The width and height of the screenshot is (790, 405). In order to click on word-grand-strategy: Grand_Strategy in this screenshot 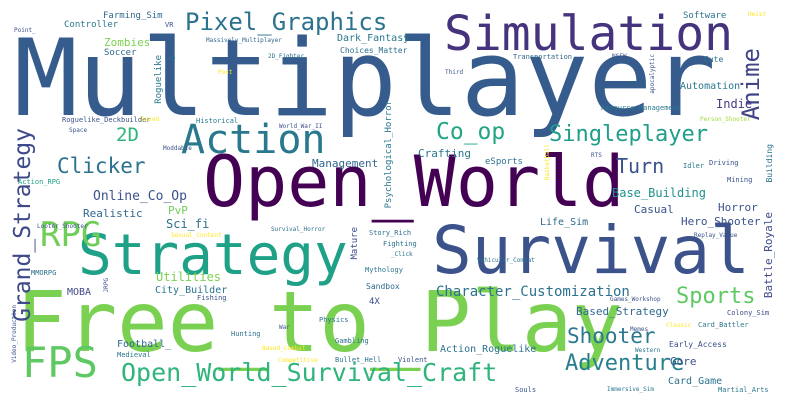, I will do `click(23, 225)`.